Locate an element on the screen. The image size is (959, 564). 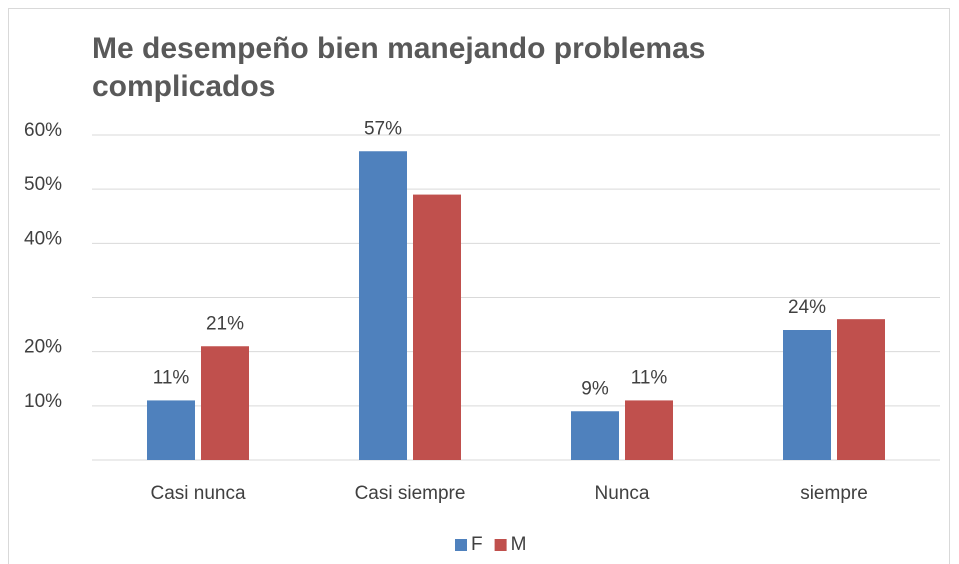
legend-label: M is located at coordinates (519, 544).